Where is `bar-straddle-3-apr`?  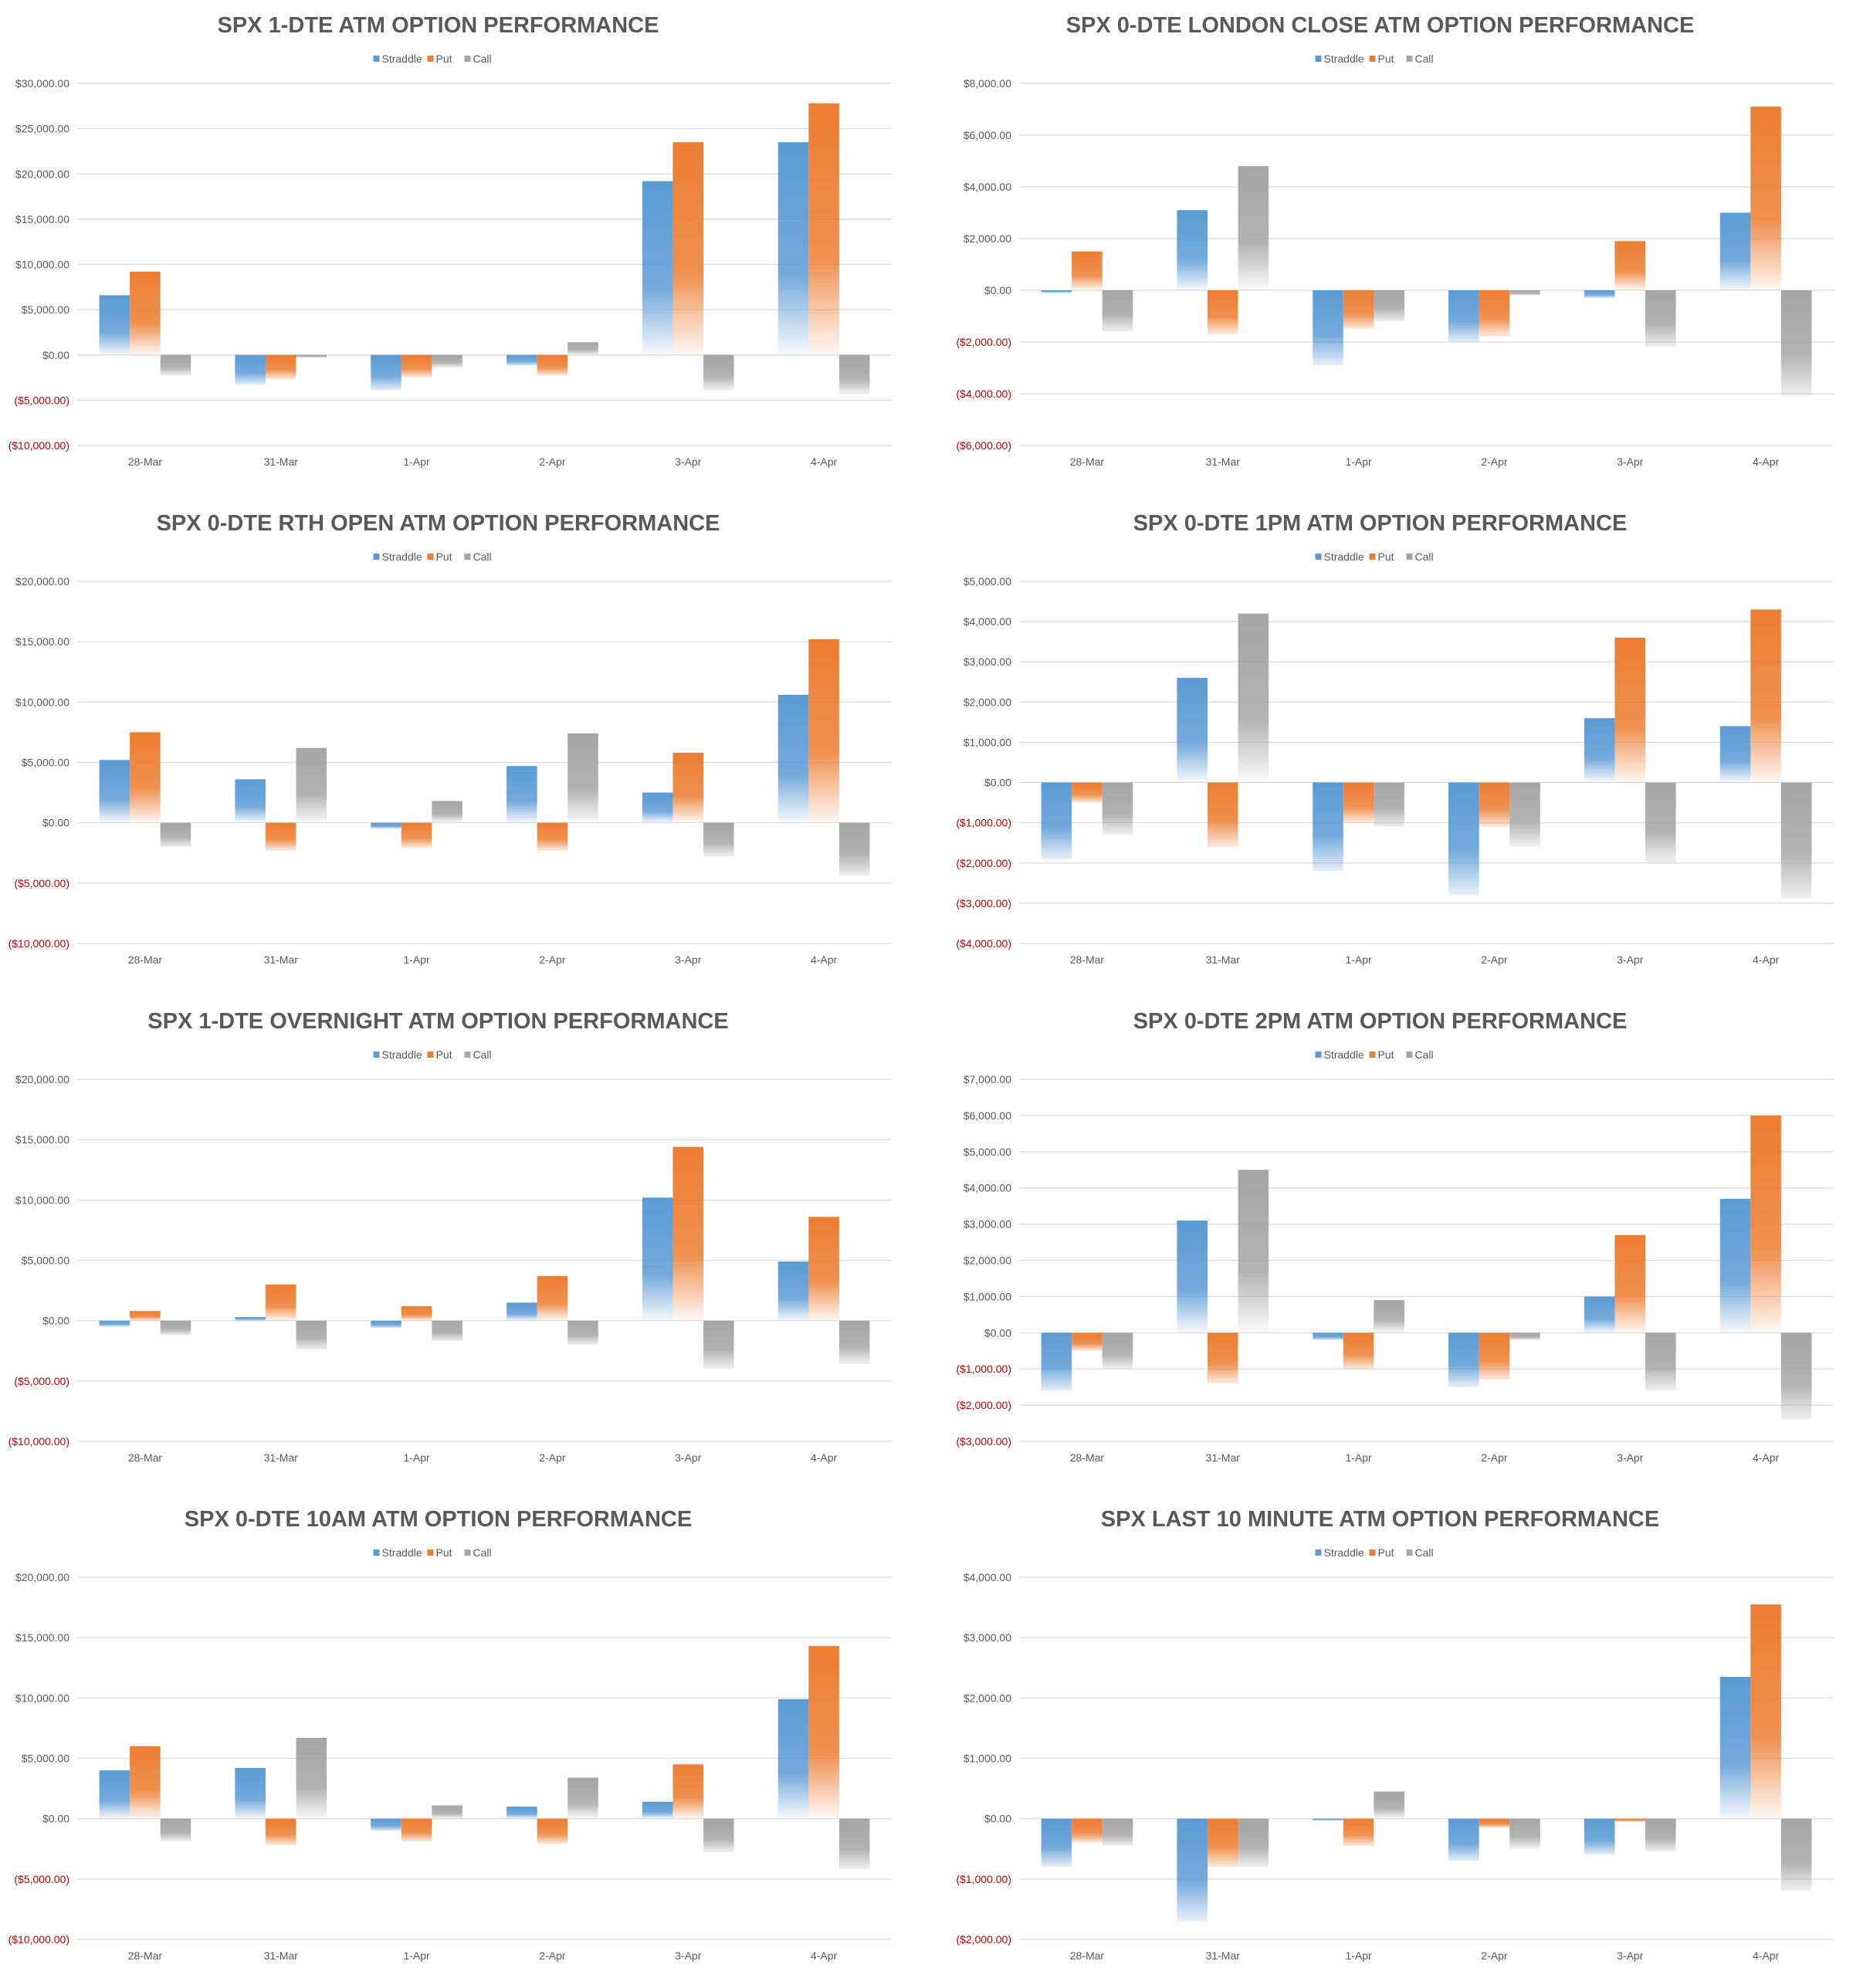 bar-straddle-3-apr is located at coordinates (657, 1810).